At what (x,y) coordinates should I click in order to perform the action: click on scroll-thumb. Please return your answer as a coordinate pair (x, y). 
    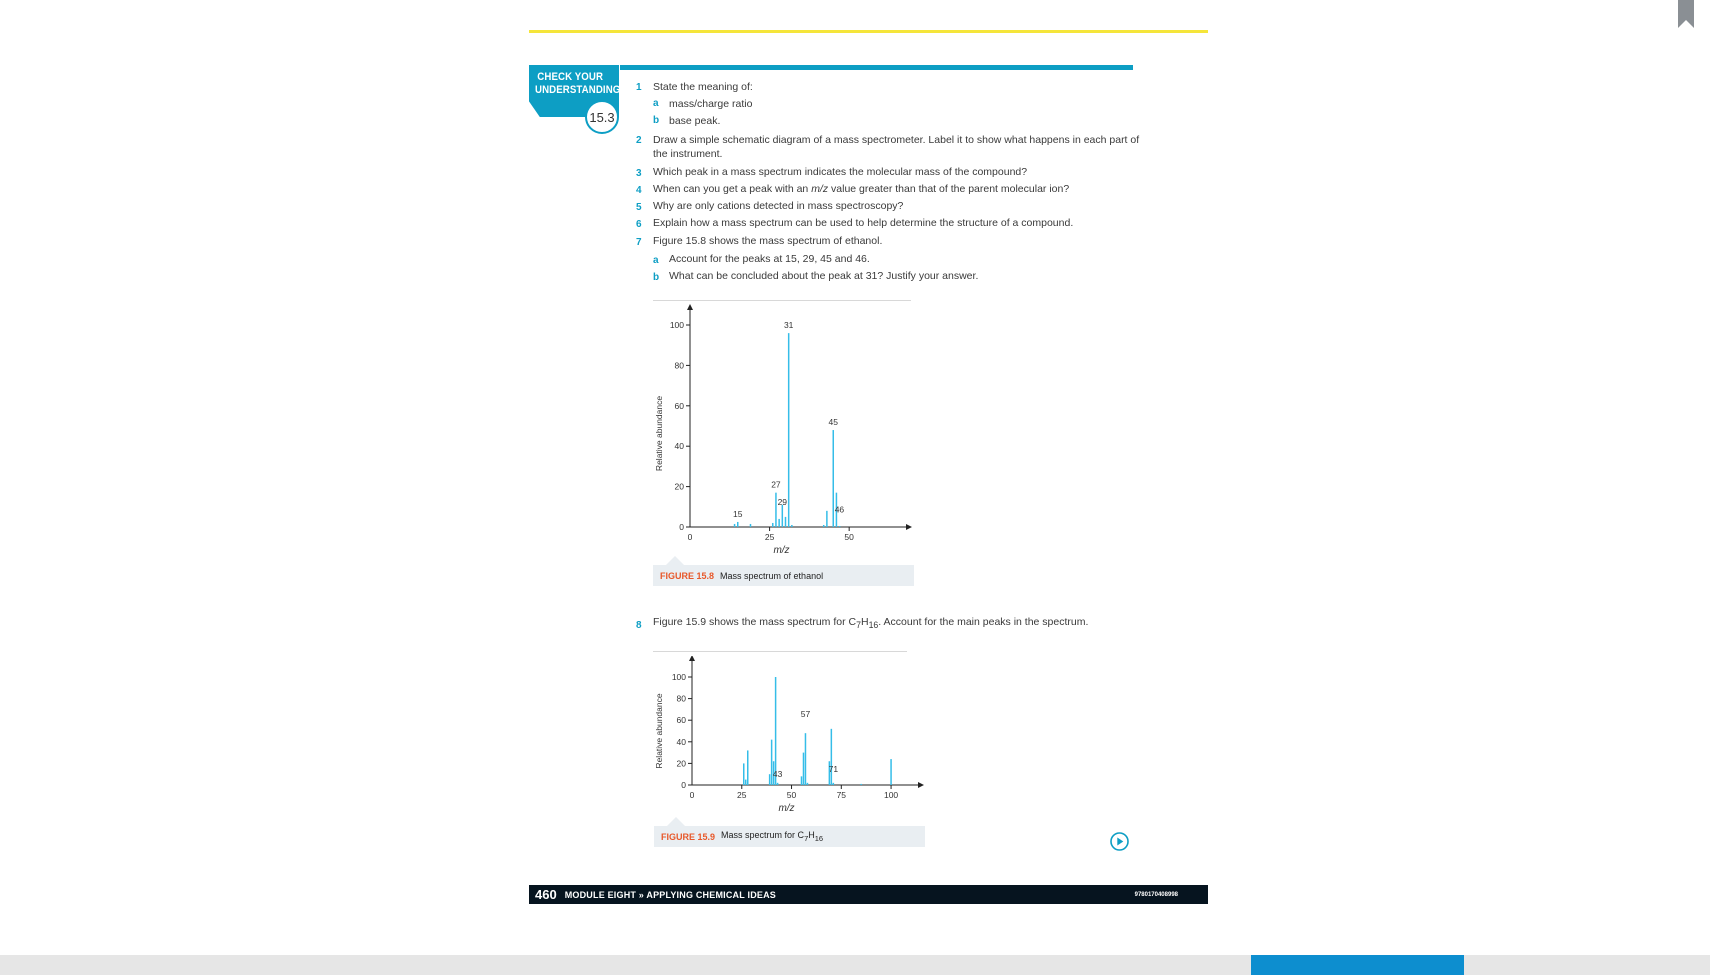
    Looking at the image, I should click on (1357, 965).